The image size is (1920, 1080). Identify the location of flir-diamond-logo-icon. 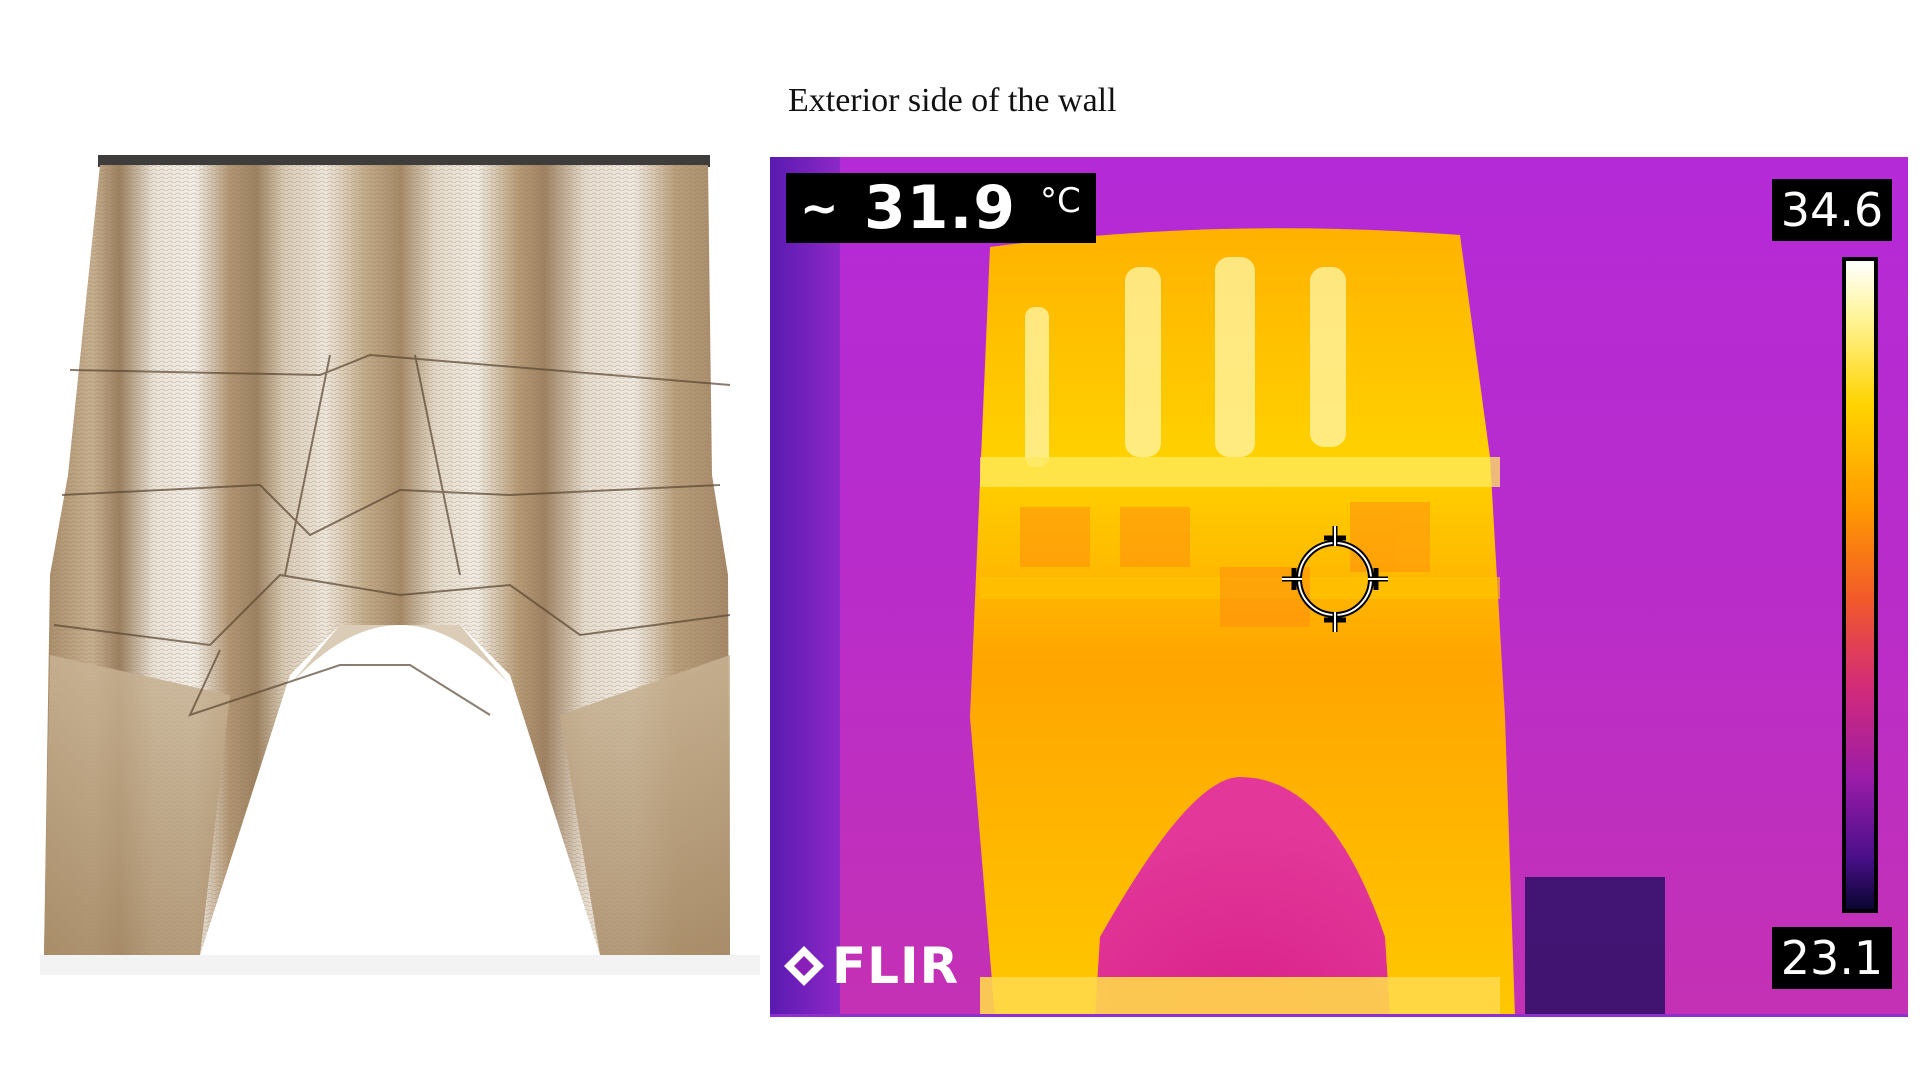
(804, 966).